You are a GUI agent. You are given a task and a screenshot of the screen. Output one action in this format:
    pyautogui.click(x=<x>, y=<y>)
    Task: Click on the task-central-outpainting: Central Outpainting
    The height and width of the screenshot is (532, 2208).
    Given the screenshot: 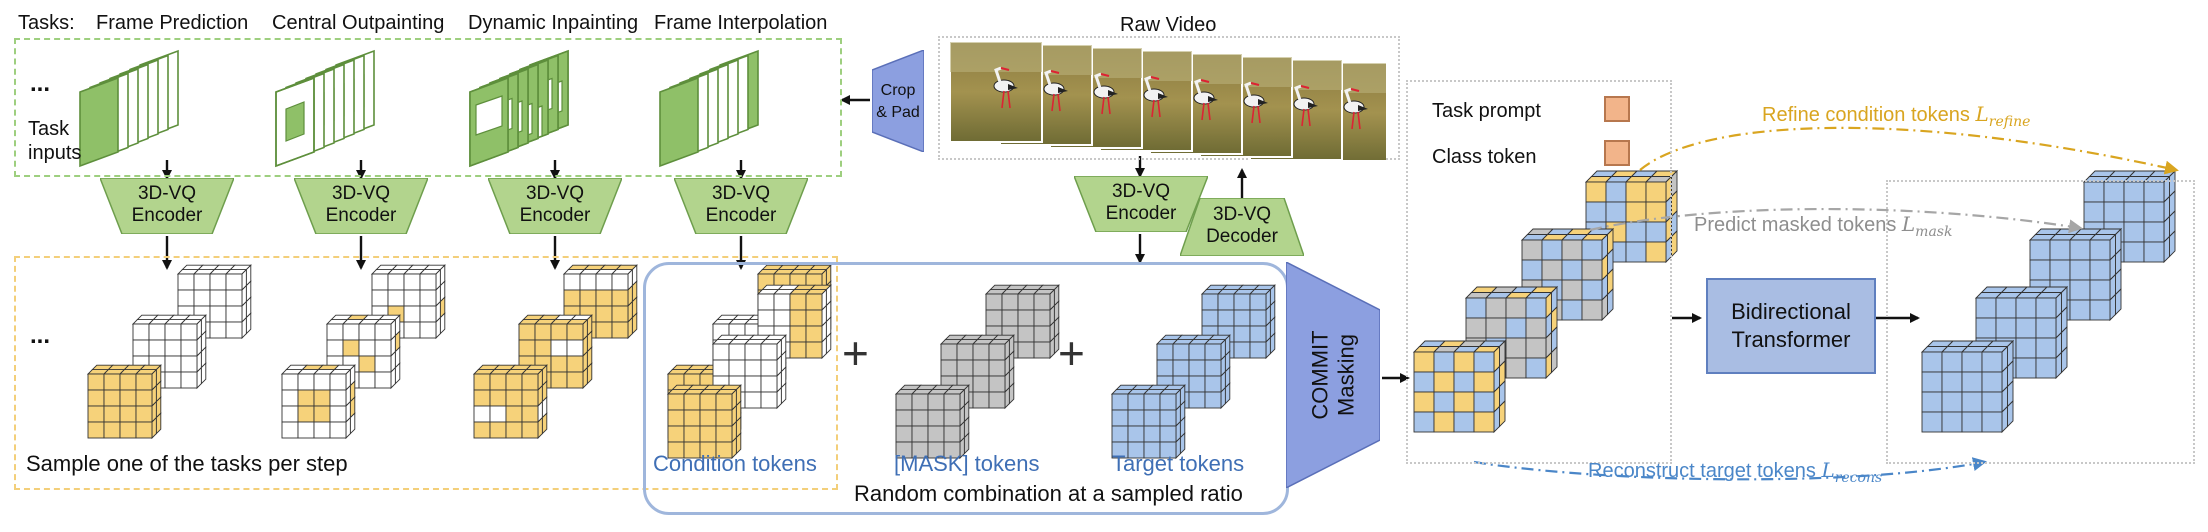 What is the action you would take?
    pyautogui.click(x=358, y=23)
    